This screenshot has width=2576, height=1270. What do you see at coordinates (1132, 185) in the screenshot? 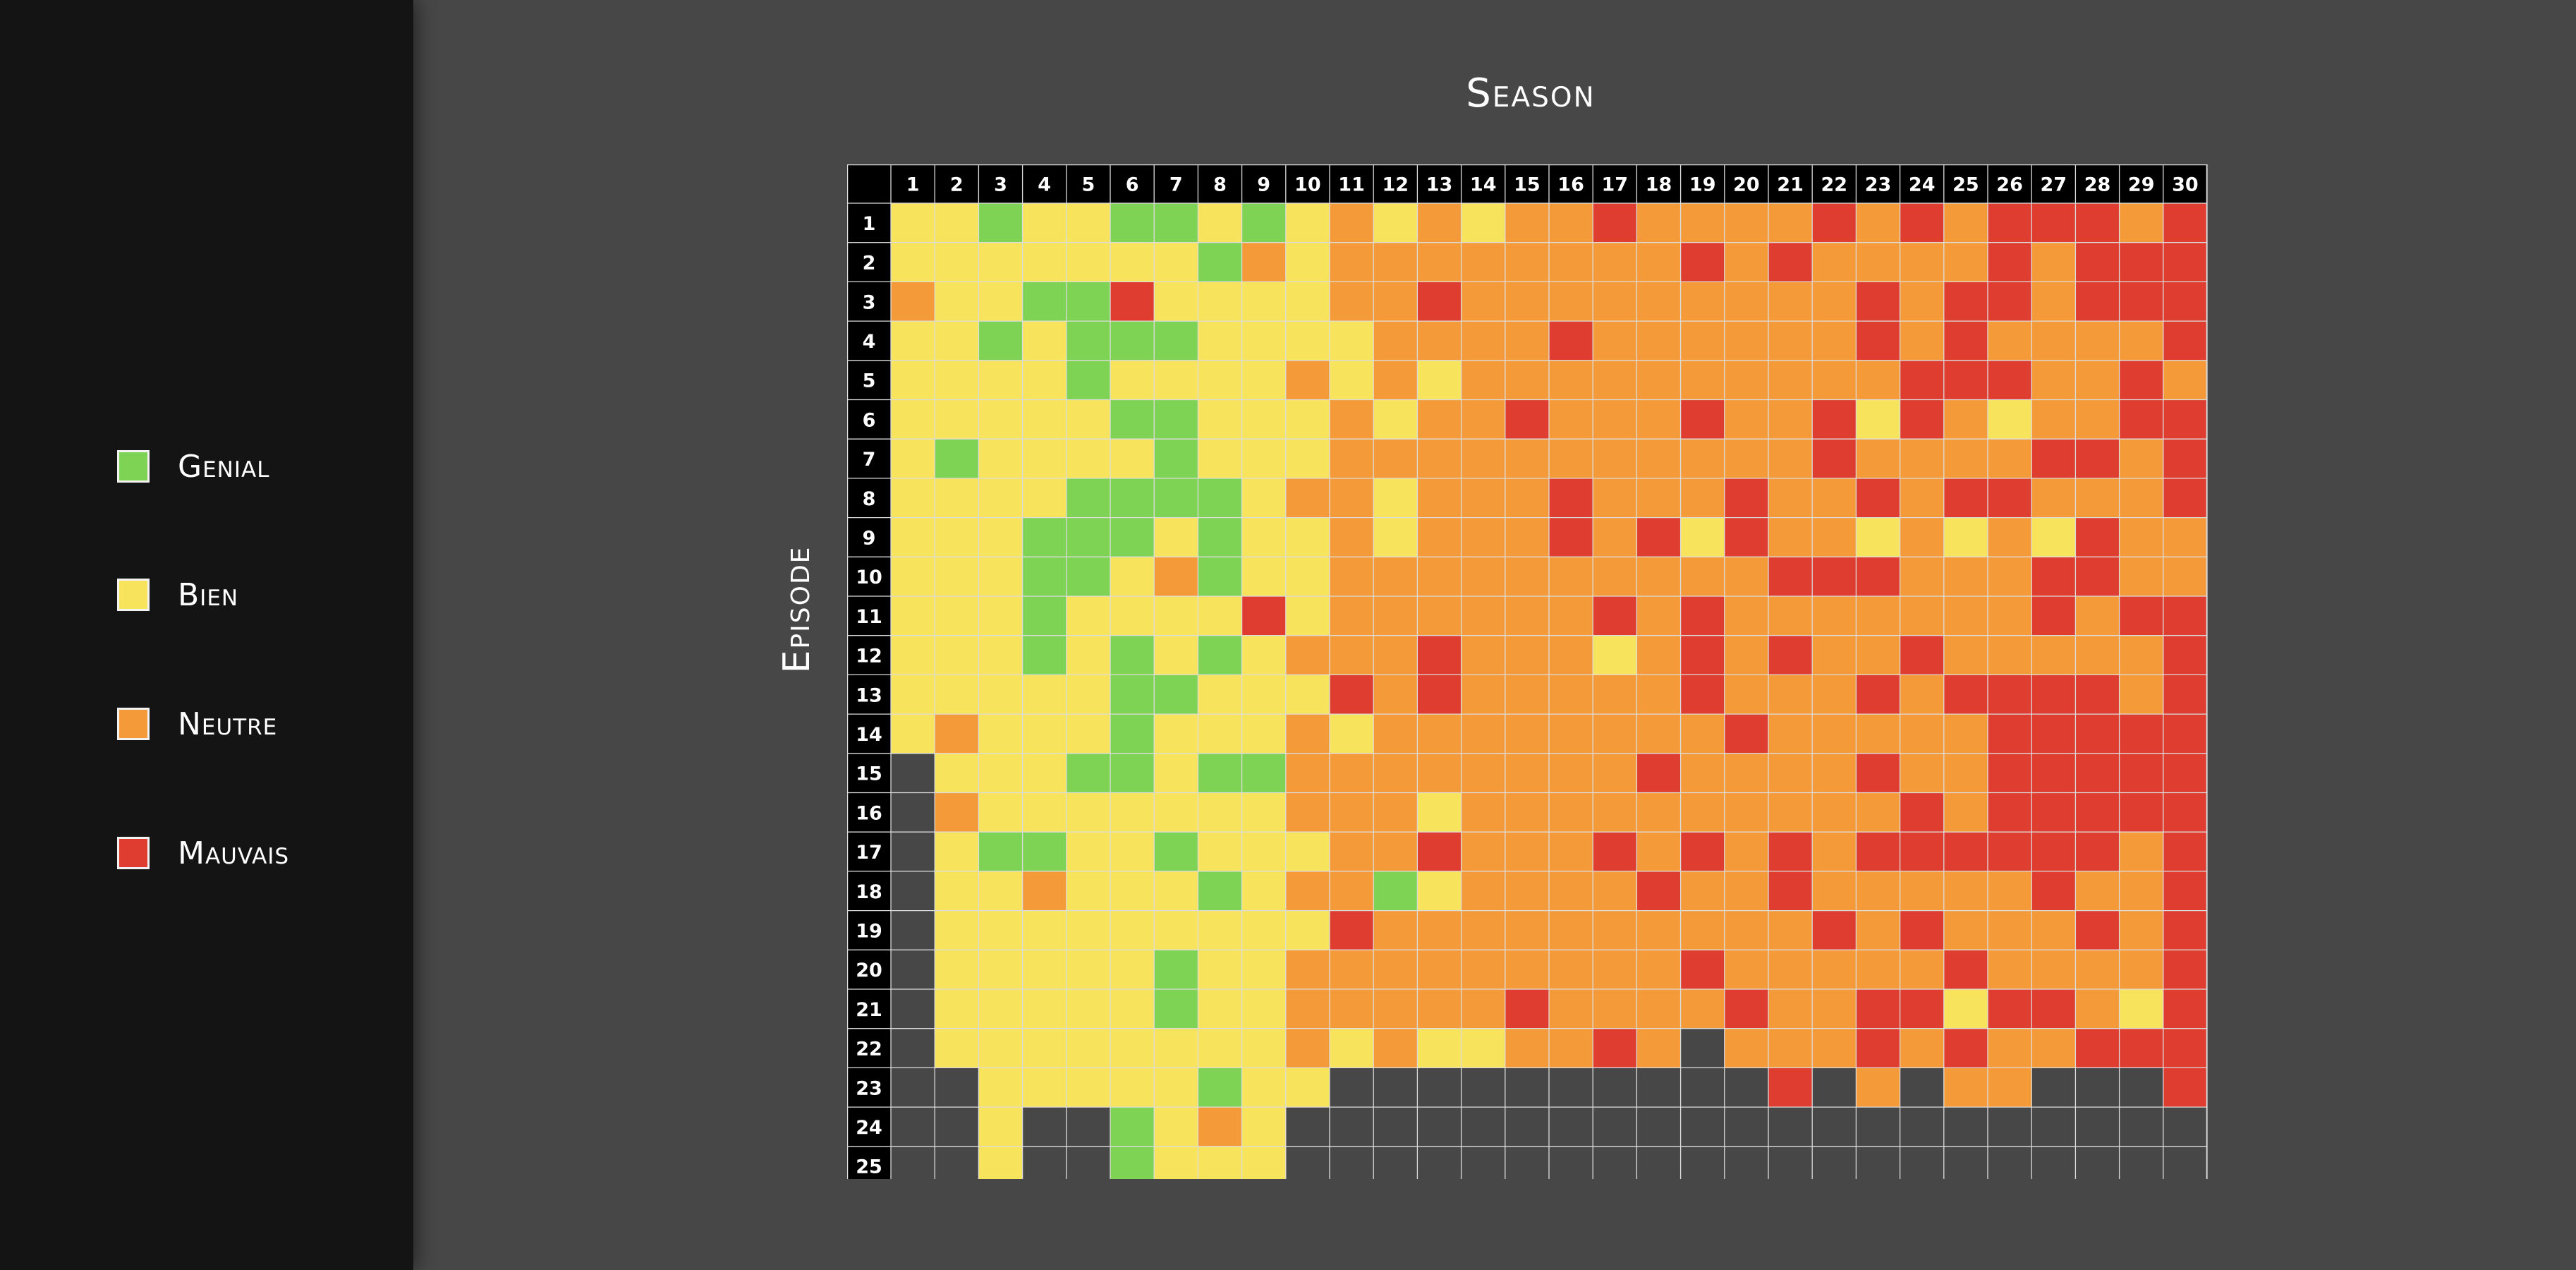
I see `season-tick-label: 6` at bounding box center [1132, 185].